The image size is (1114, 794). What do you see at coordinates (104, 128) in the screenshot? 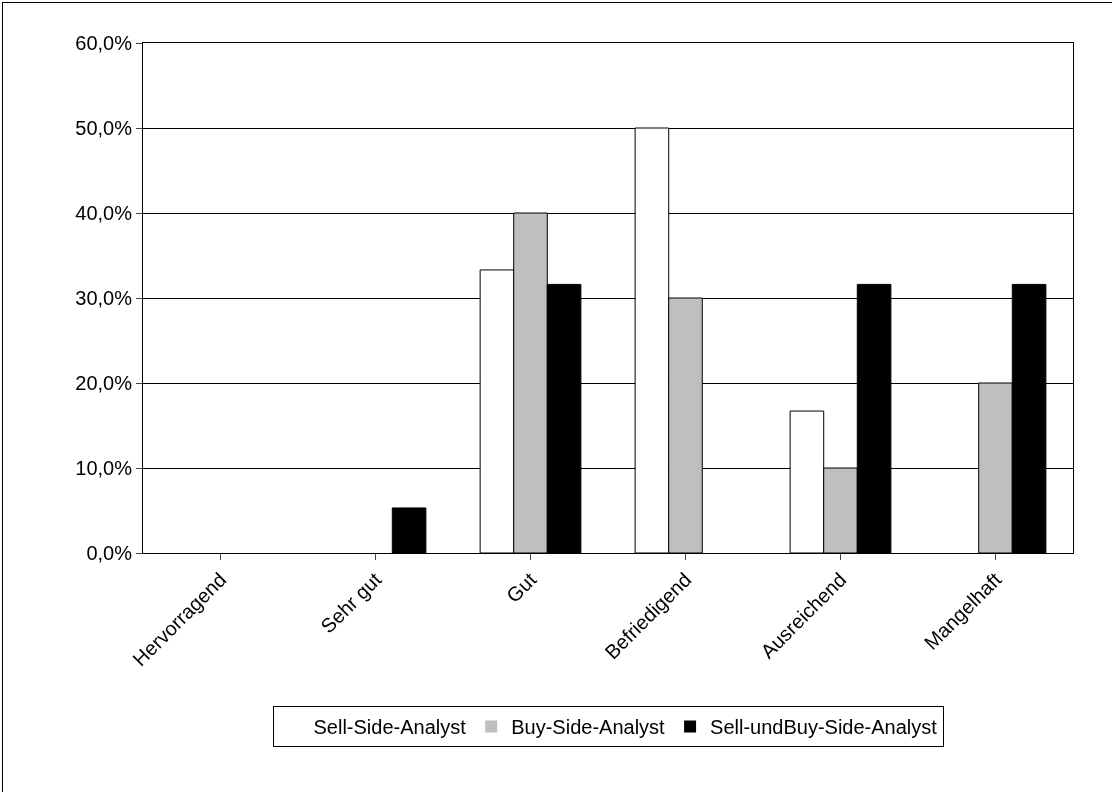
I see `y-tick-label: 50,0%` at bounding box center [104, 128].